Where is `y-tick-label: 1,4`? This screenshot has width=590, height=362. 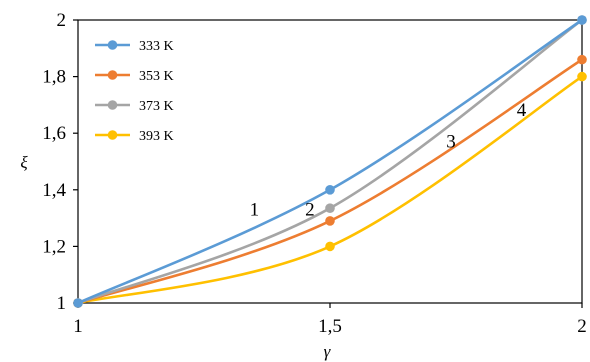 y-tick-label: 1,4 is located at coordinates (54, 190).